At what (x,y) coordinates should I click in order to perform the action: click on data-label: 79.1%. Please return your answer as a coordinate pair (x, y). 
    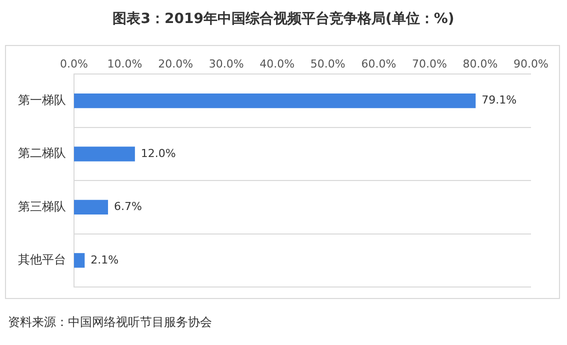
    Looking at the image, I should click on (499, 100).